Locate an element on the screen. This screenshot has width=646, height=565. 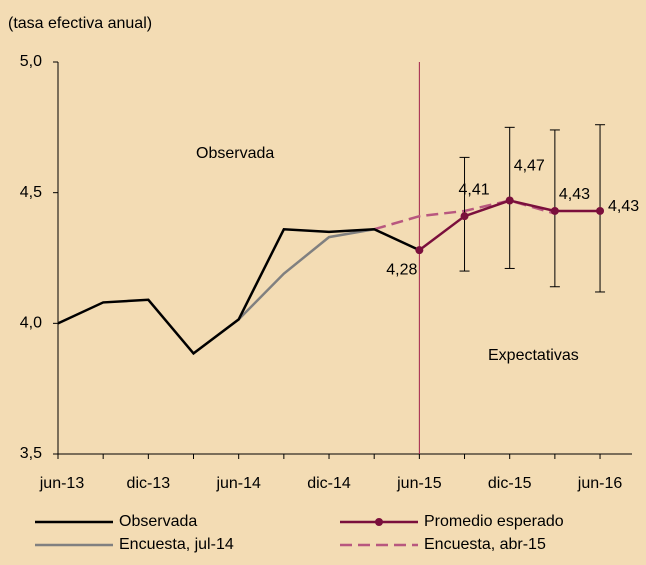
legend-marker is located at coordinates (379, 522).